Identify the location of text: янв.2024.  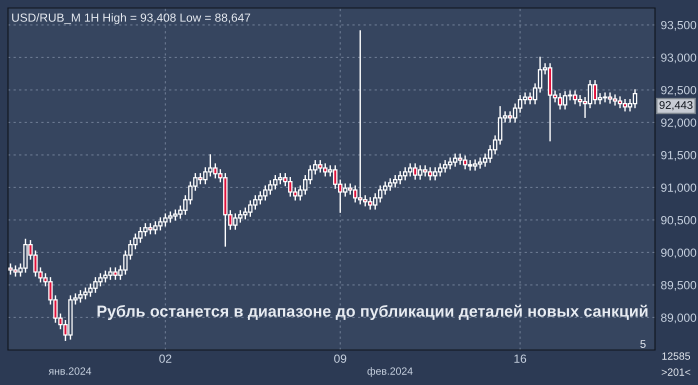
(70, 371).